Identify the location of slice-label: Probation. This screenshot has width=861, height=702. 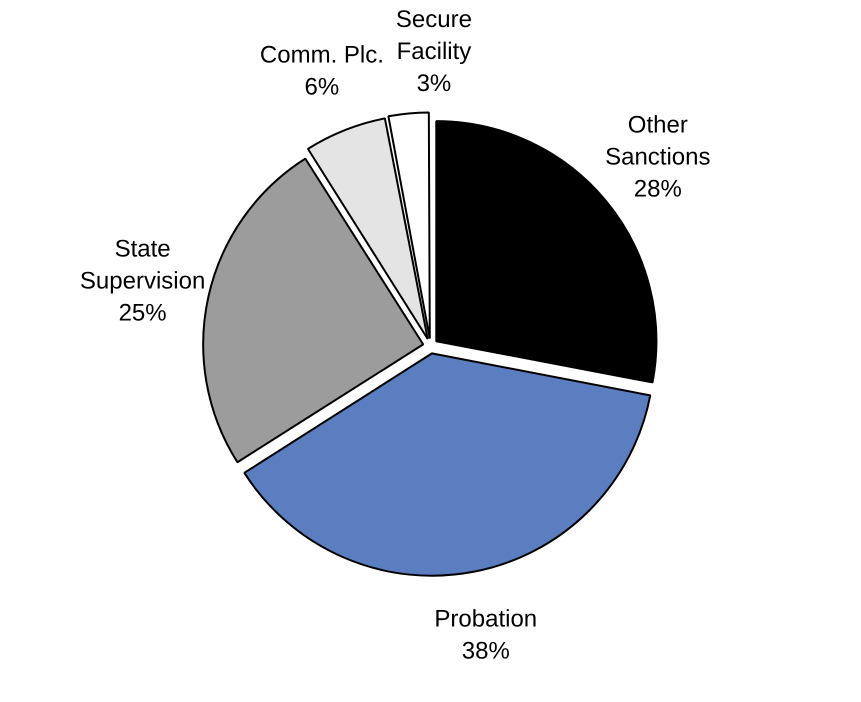
(486, 618).